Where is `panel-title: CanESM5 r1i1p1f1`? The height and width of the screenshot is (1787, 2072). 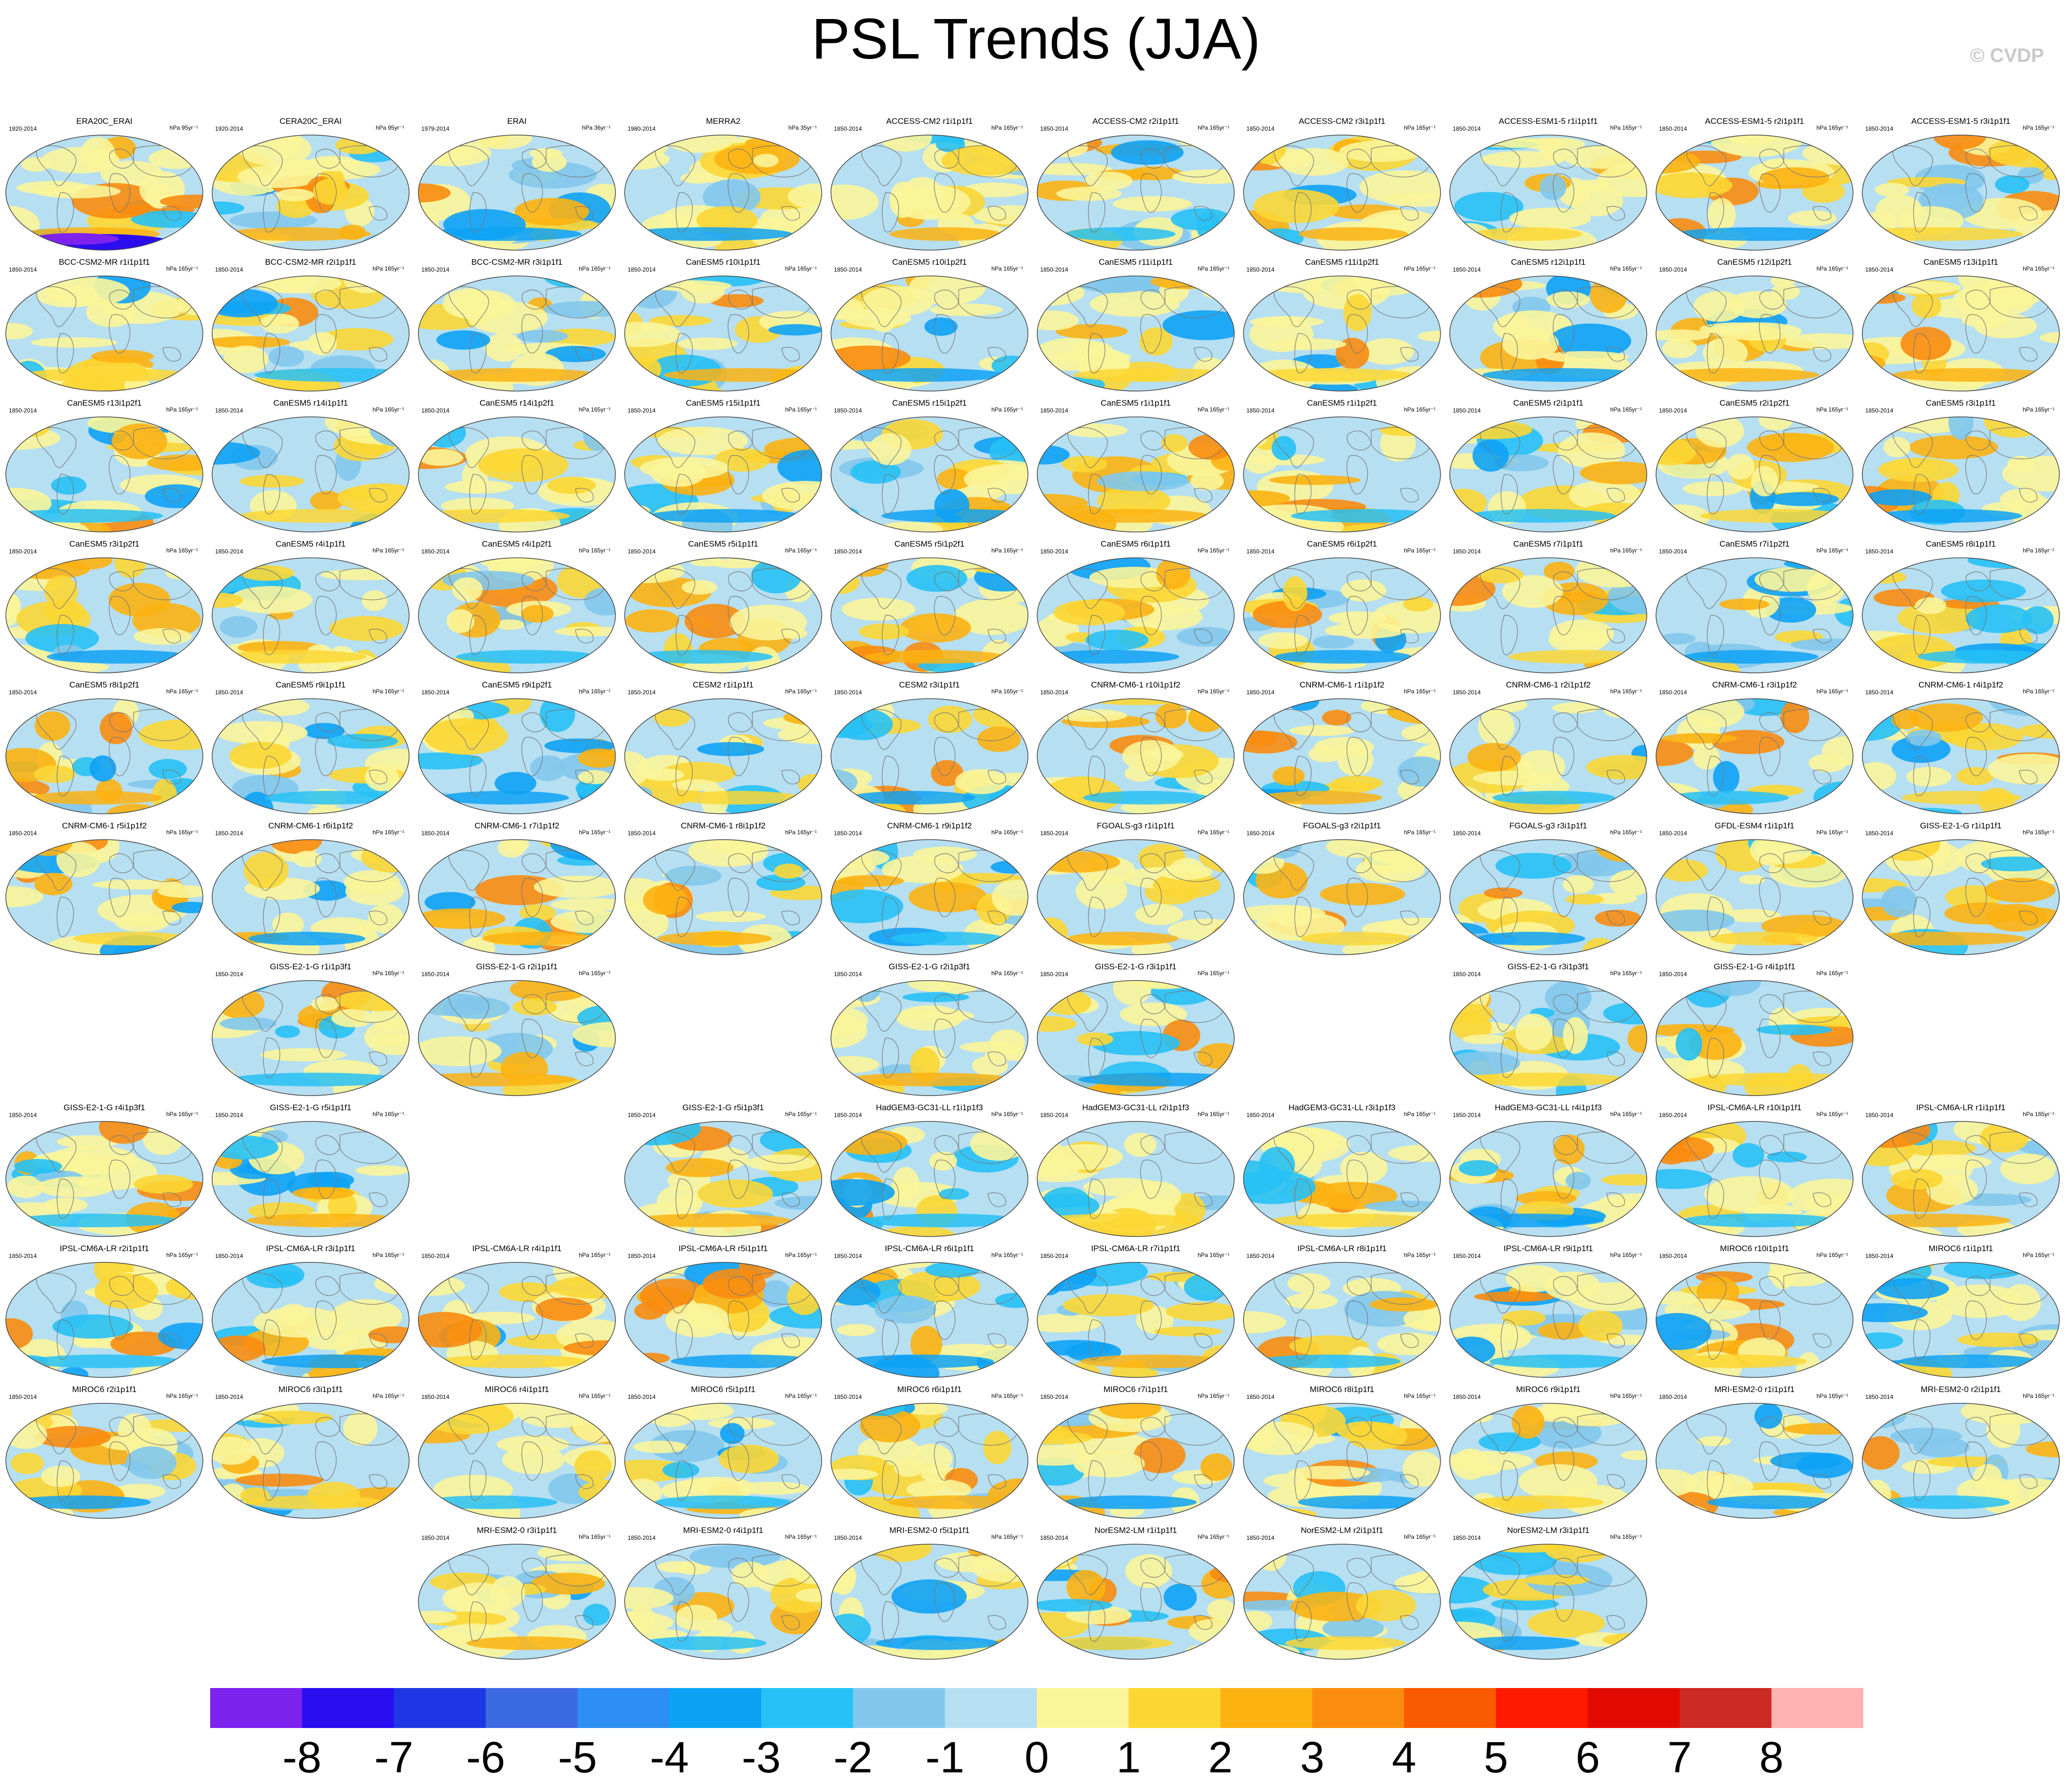
panel-title: CanESM5 r1i1p1f1 is located at coordinates (1136, 403).